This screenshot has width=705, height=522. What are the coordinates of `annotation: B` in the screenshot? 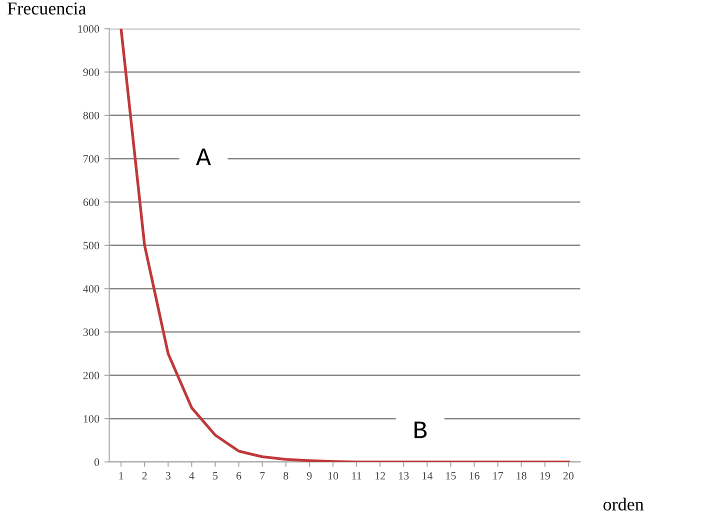 It's located at (420, 430).